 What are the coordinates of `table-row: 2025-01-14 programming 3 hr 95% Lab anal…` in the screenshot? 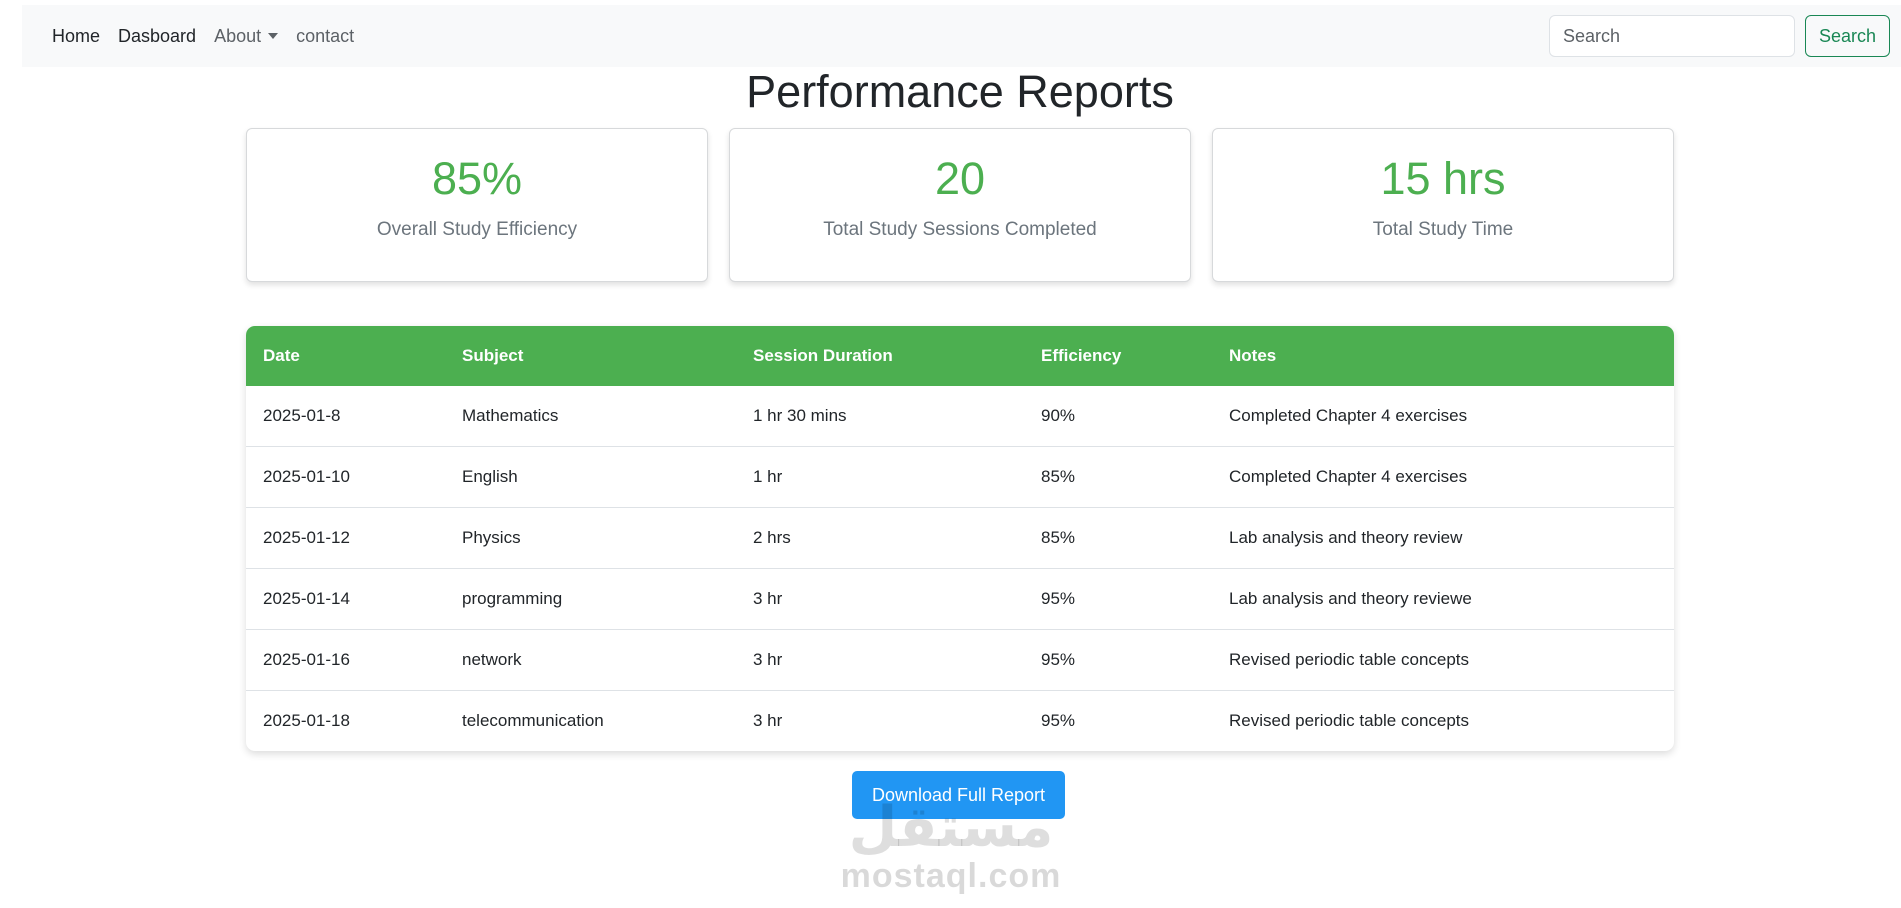 It's located at (960, 599).